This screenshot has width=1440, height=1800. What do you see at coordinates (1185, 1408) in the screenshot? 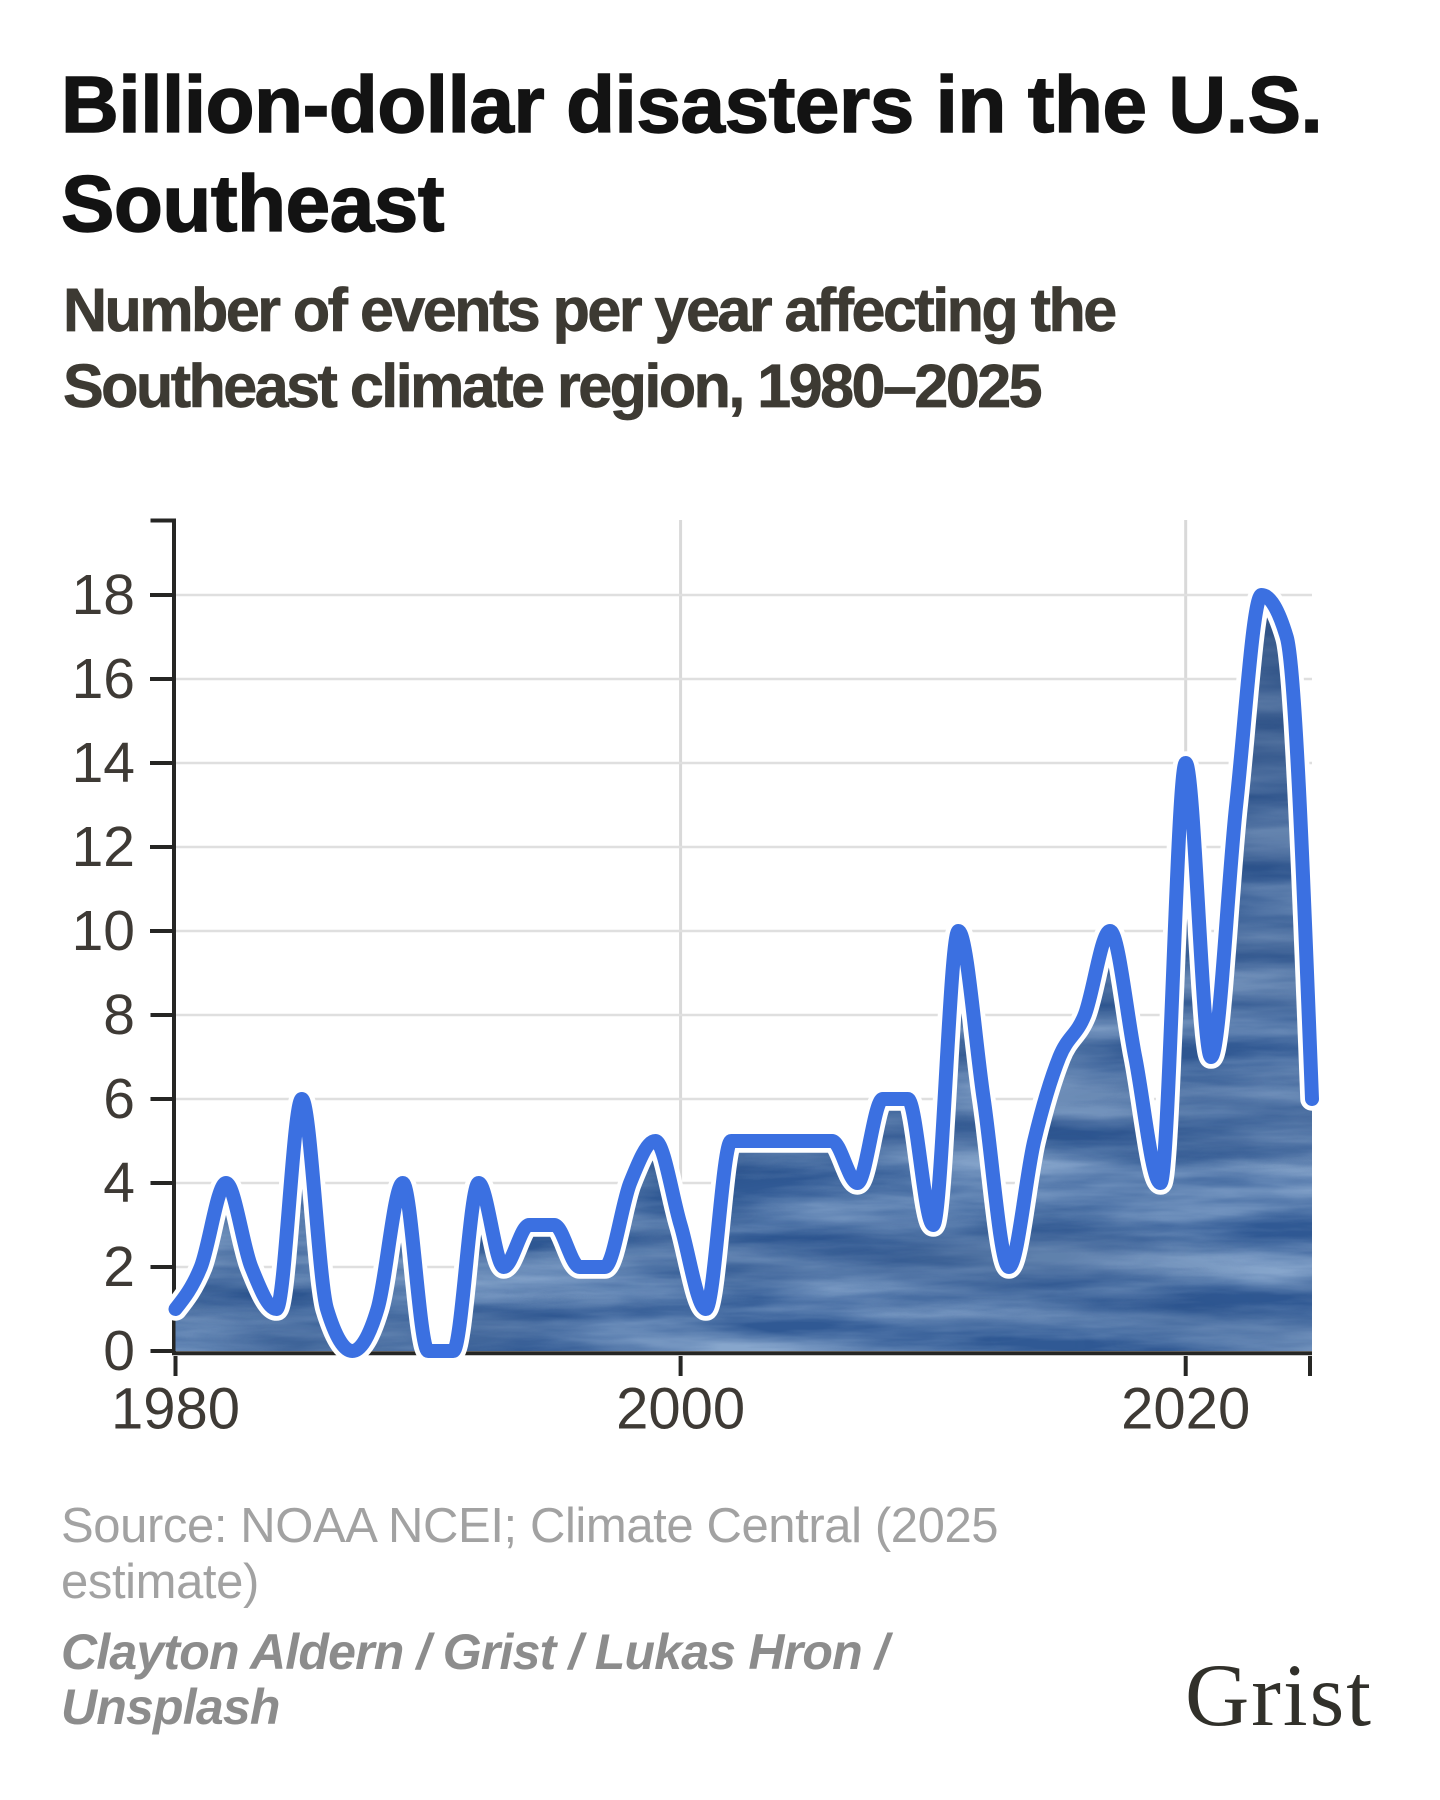
I see `svg-text: 2020` at bounding box center [1185, 1408].